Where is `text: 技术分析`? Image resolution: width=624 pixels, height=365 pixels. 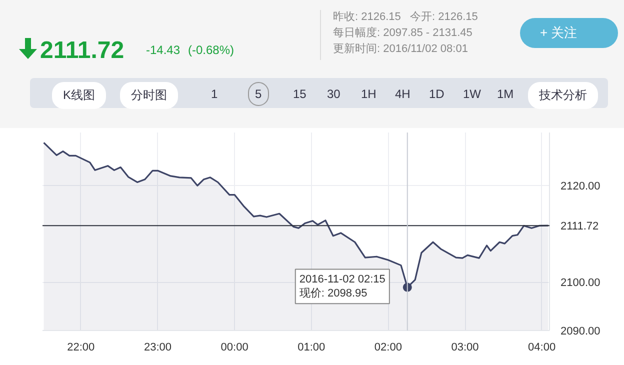
text: 技术分析 is located at coordinates (563, 95).